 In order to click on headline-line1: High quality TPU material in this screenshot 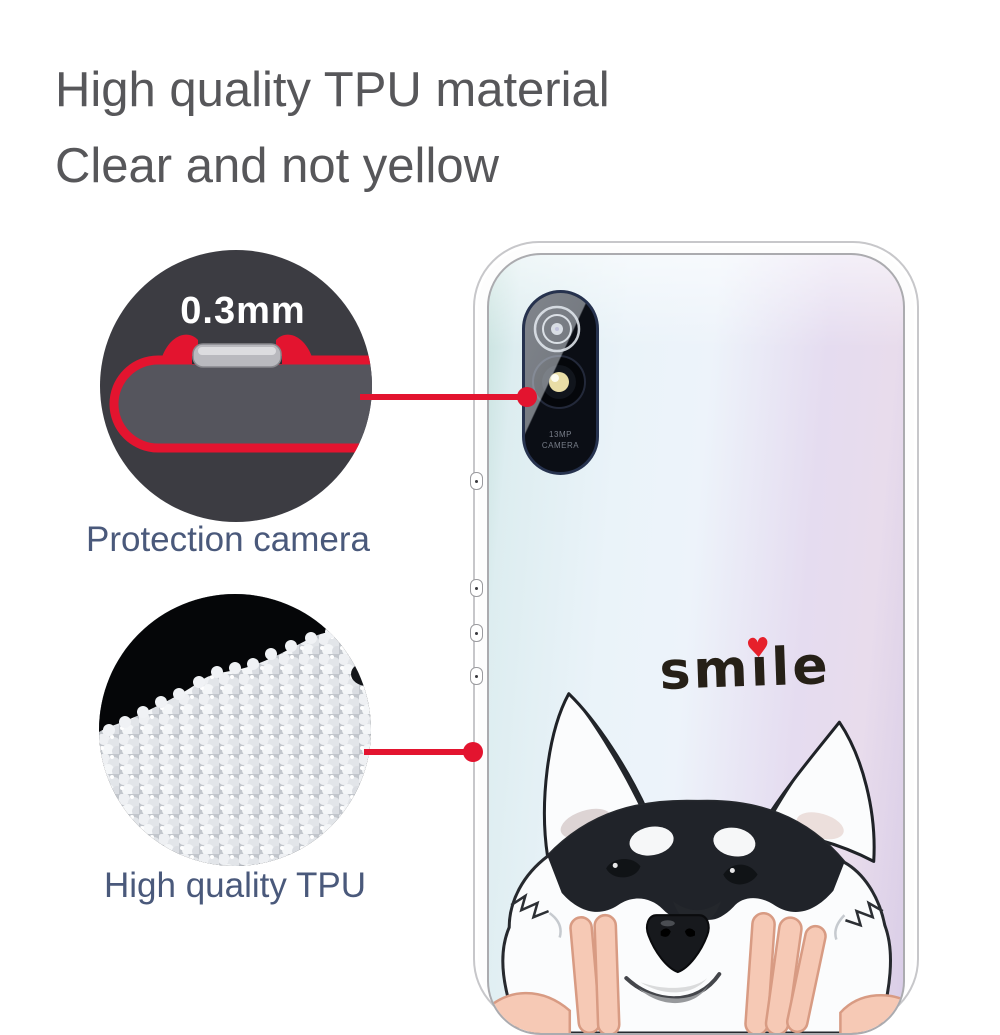, I will do `click(332, 90)`.